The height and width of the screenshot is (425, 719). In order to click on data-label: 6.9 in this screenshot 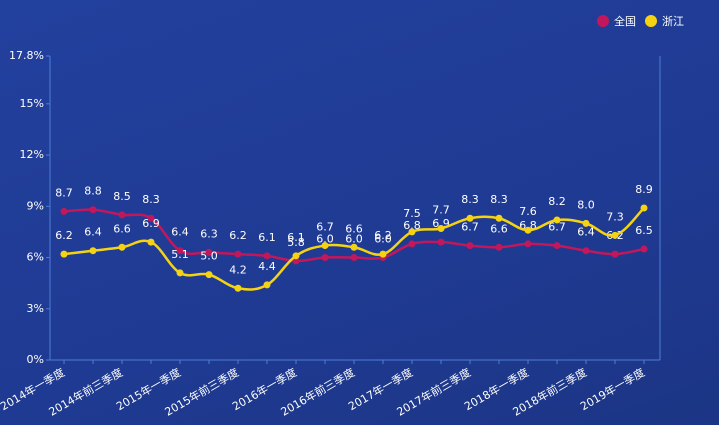, I will do `click(151, 223)`.